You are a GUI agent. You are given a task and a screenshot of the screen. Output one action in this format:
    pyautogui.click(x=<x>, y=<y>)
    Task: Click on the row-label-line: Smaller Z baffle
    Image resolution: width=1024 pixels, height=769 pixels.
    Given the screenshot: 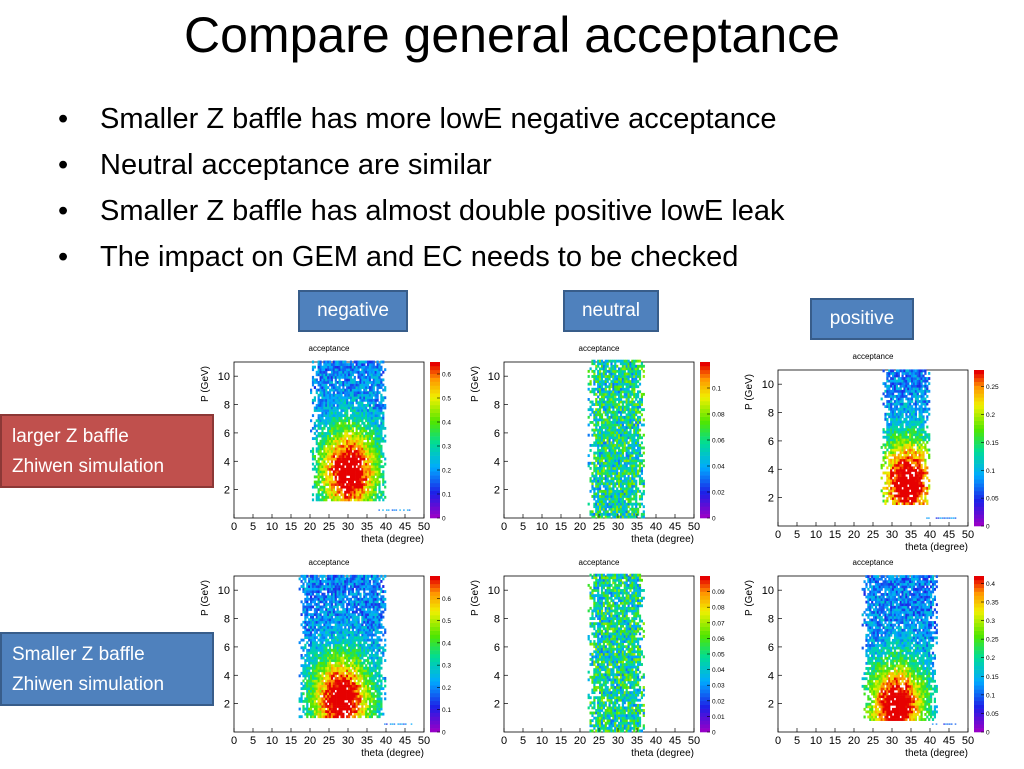 What is the action you would take?
    pyautogui.click(x=107, y=655)
    